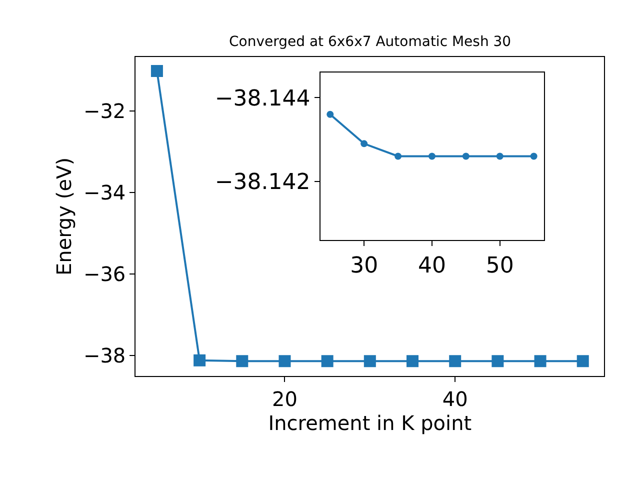  Describe the element at coordinates (370, 42) in the screenshot. I see `chart-title: Converged at 6x6x7 Automatic Mesh 30` at that location.